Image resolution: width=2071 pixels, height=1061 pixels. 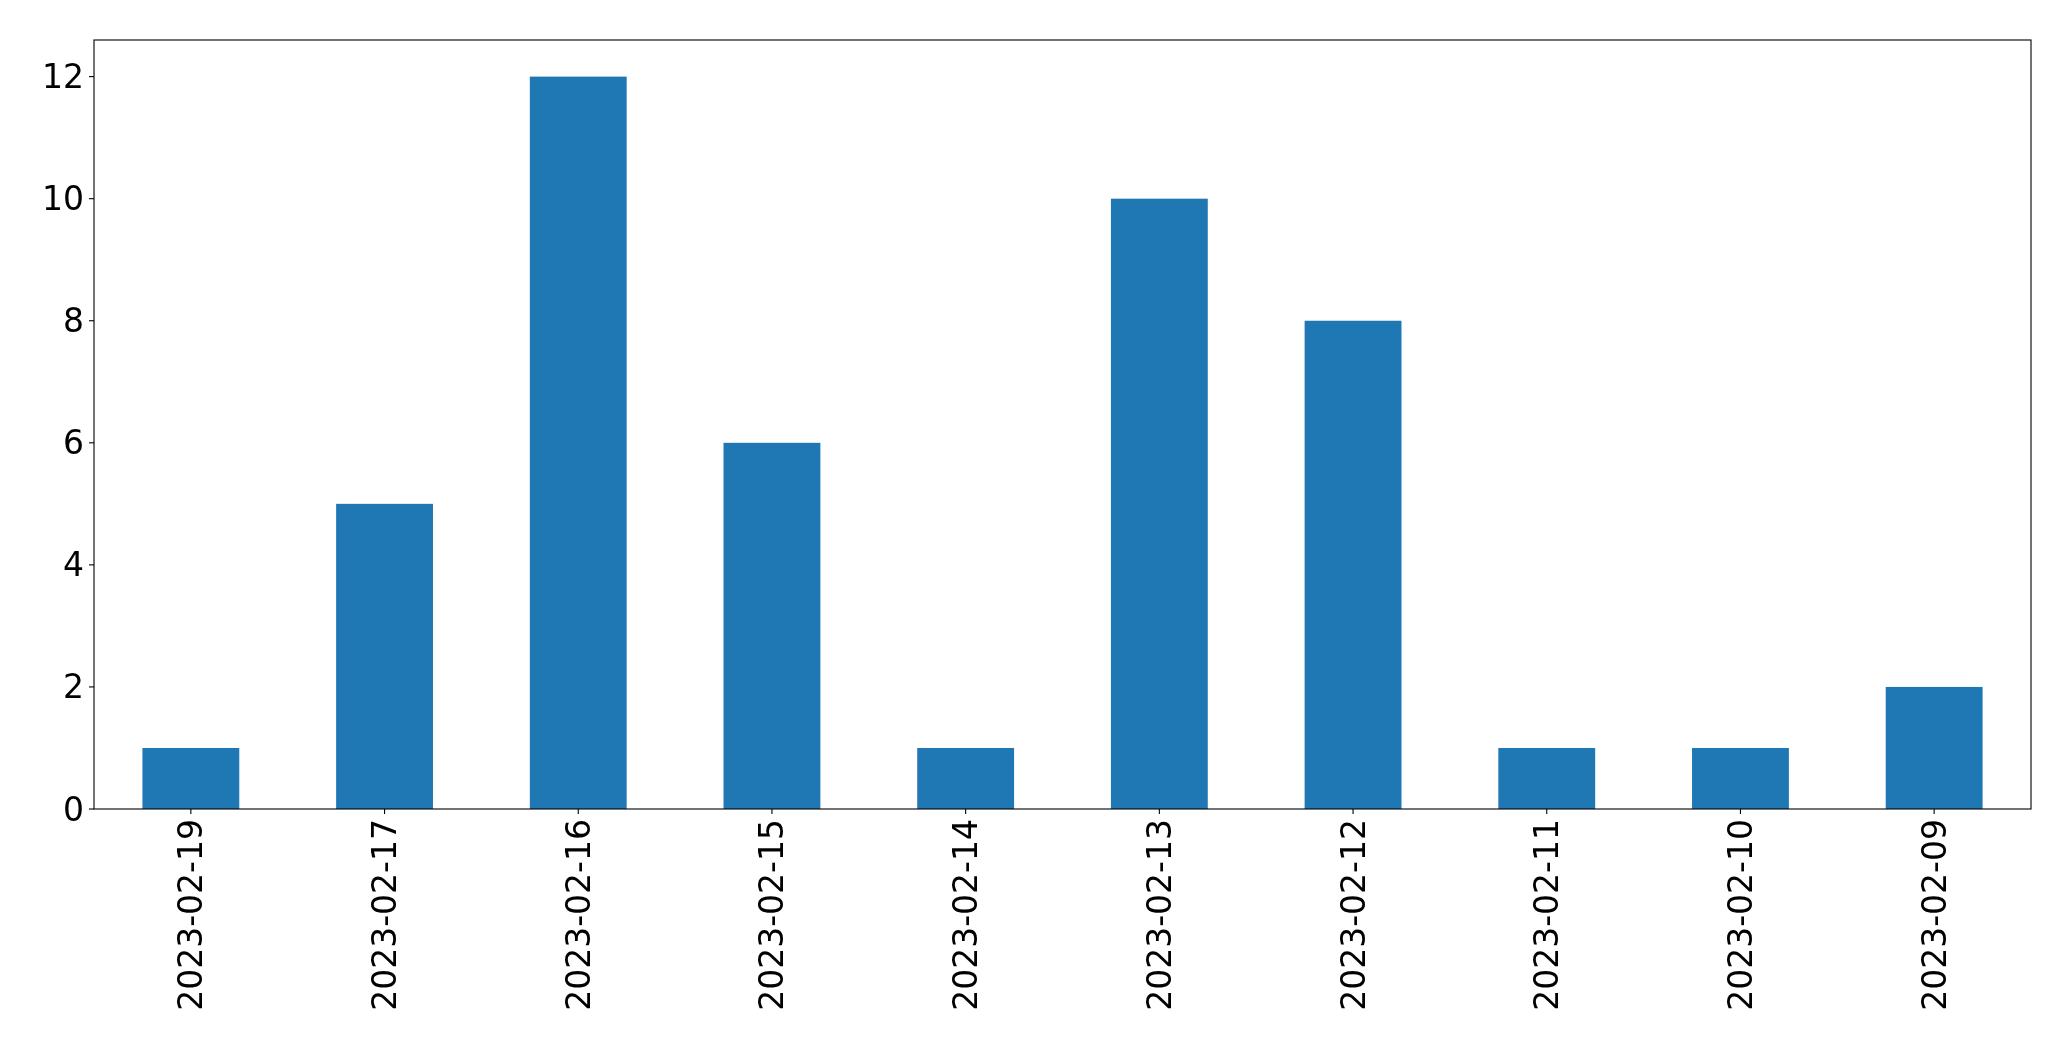 I want to click on x-tick-label: 2023-02-14, so click(x=966, y=915).